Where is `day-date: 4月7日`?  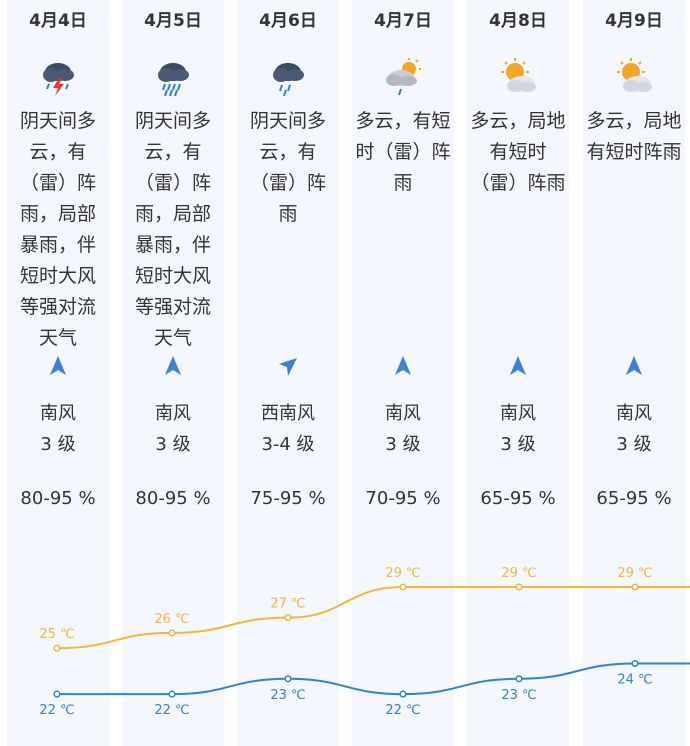 day-date: 4月7日 is located at coordinates (403, 21).